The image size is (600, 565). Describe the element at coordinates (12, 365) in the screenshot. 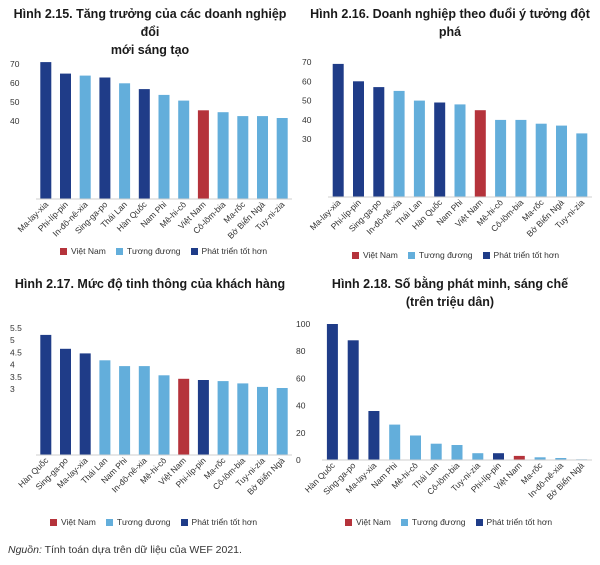

I see `y-tick-label: 4` at that location.